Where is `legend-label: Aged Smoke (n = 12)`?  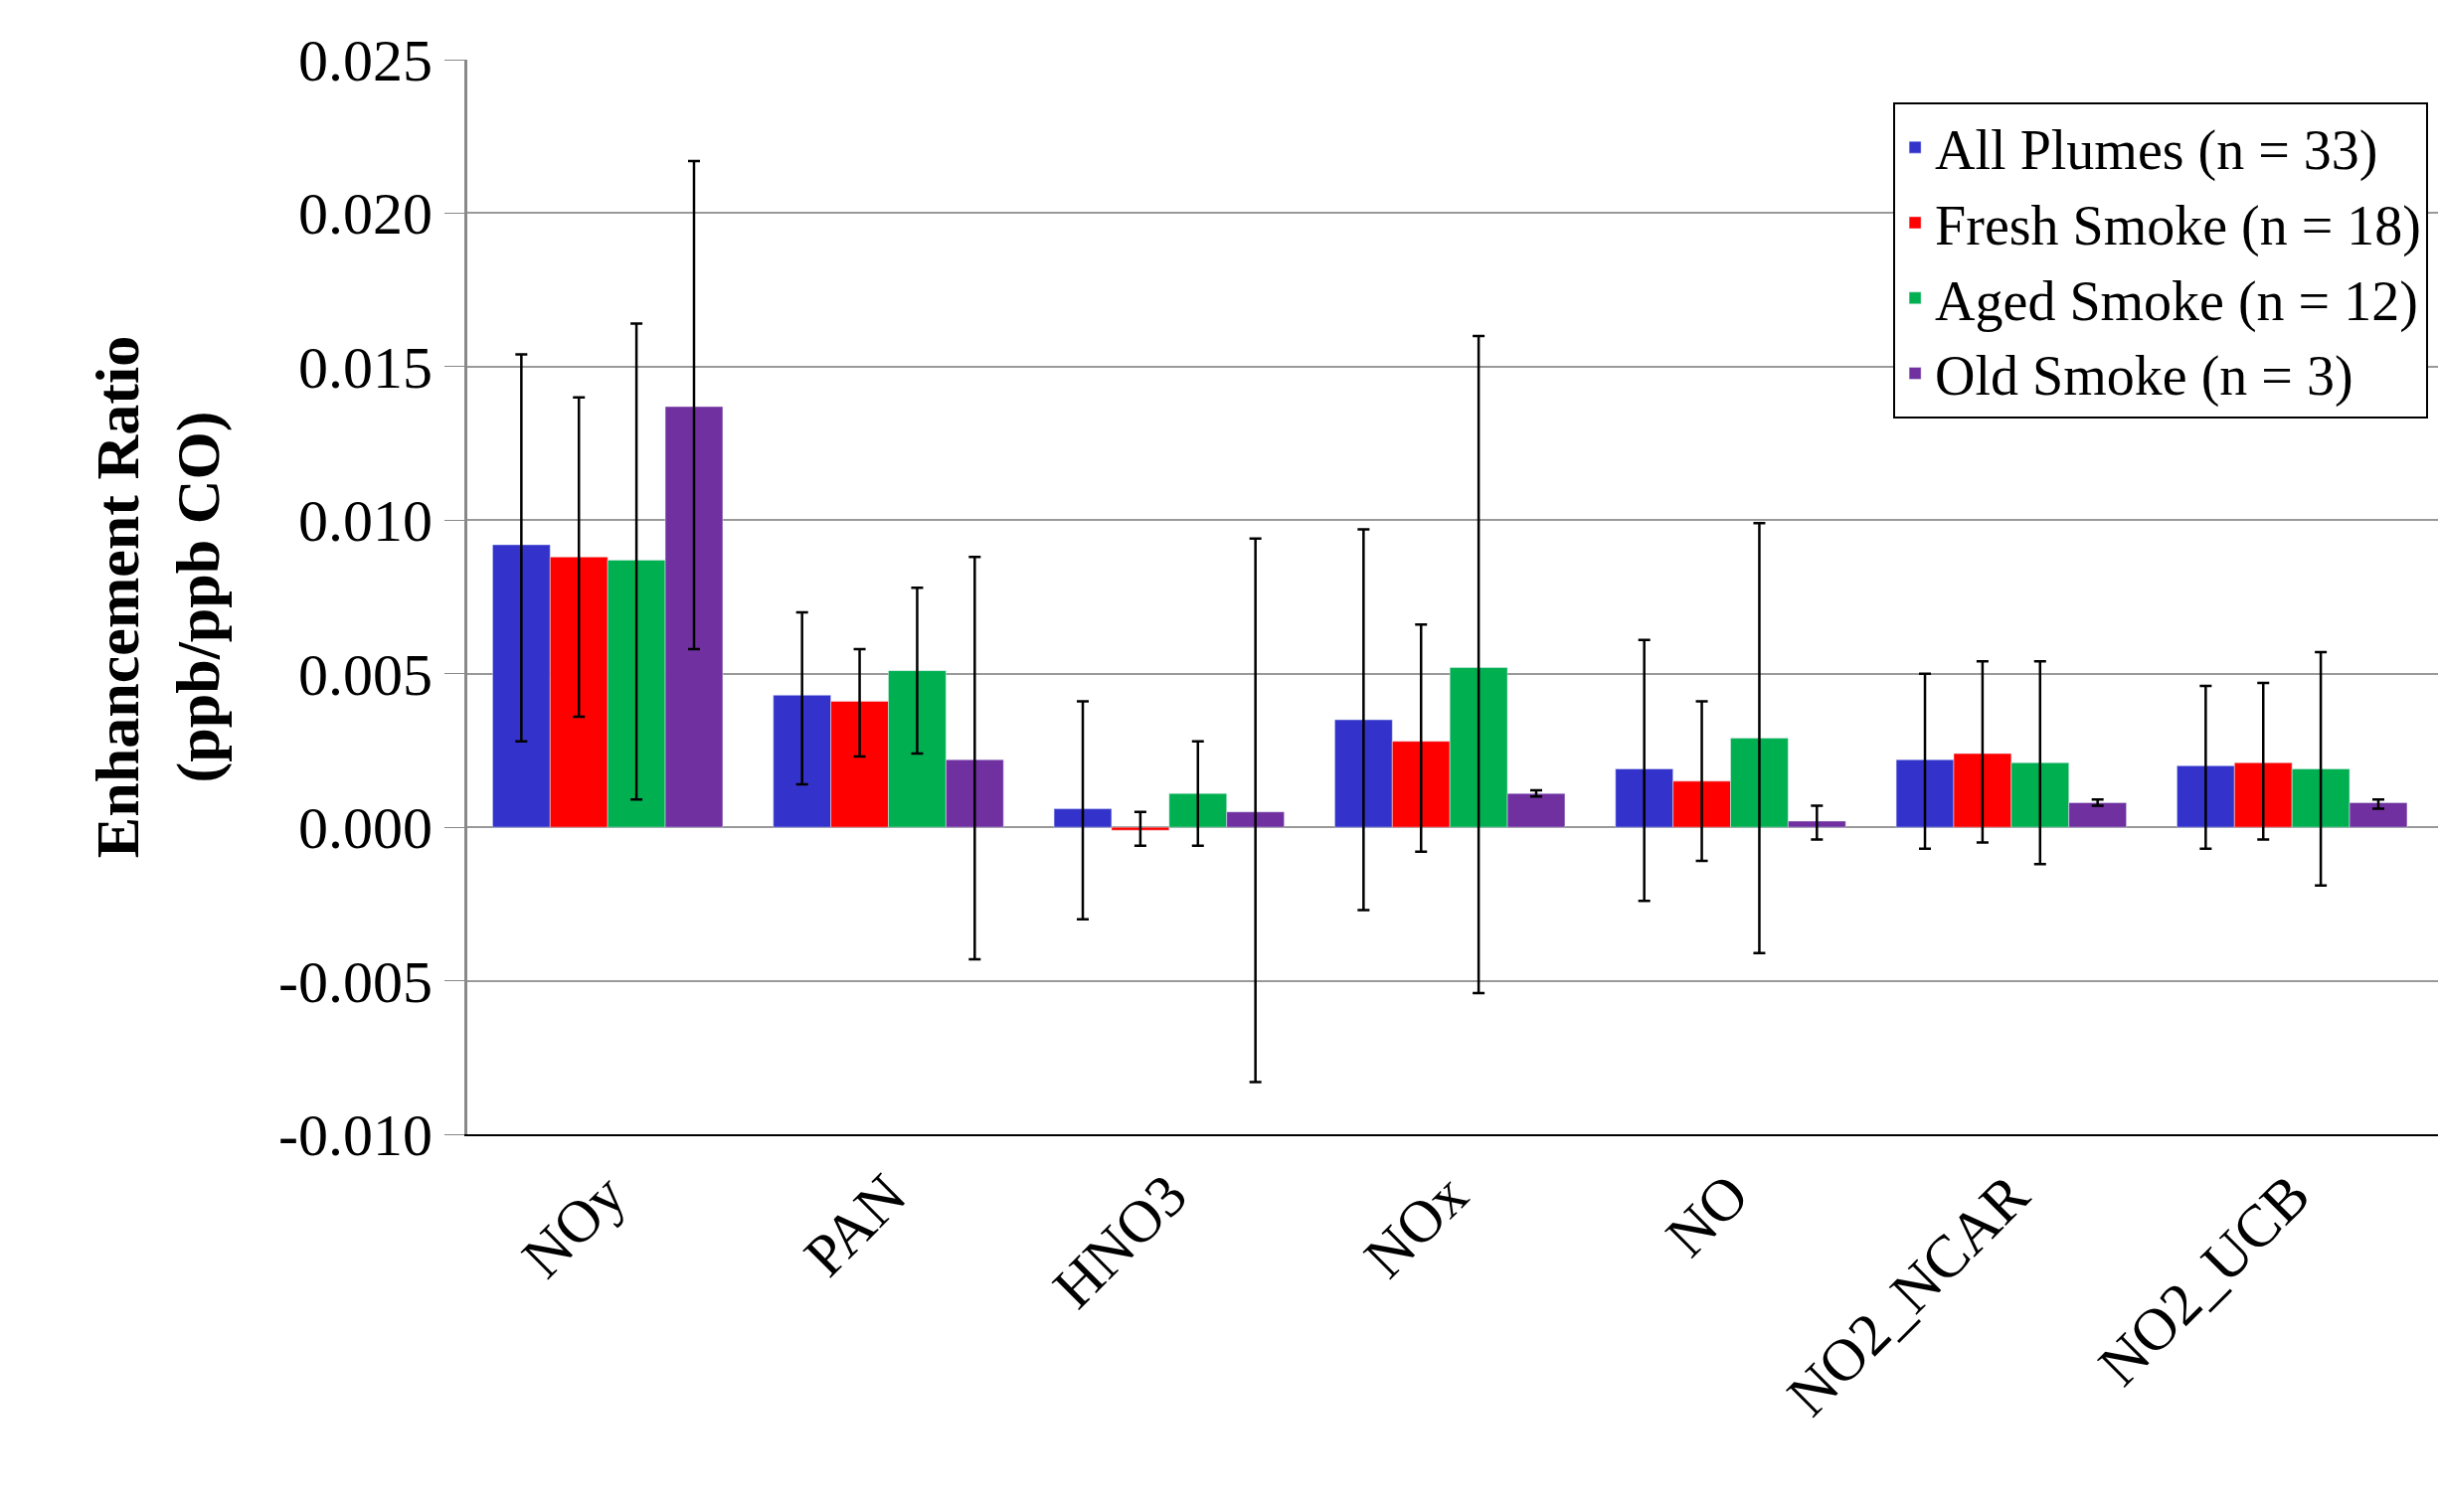
legend-label: Aged Smoke (n = 12) is located at coordinates (2176, 301).